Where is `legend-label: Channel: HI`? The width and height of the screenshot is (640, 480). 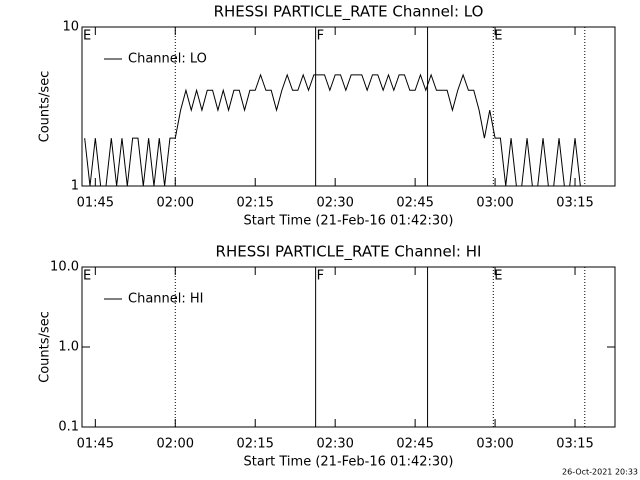
legend-label: Channel: HI is located at coordinates (166, 299).